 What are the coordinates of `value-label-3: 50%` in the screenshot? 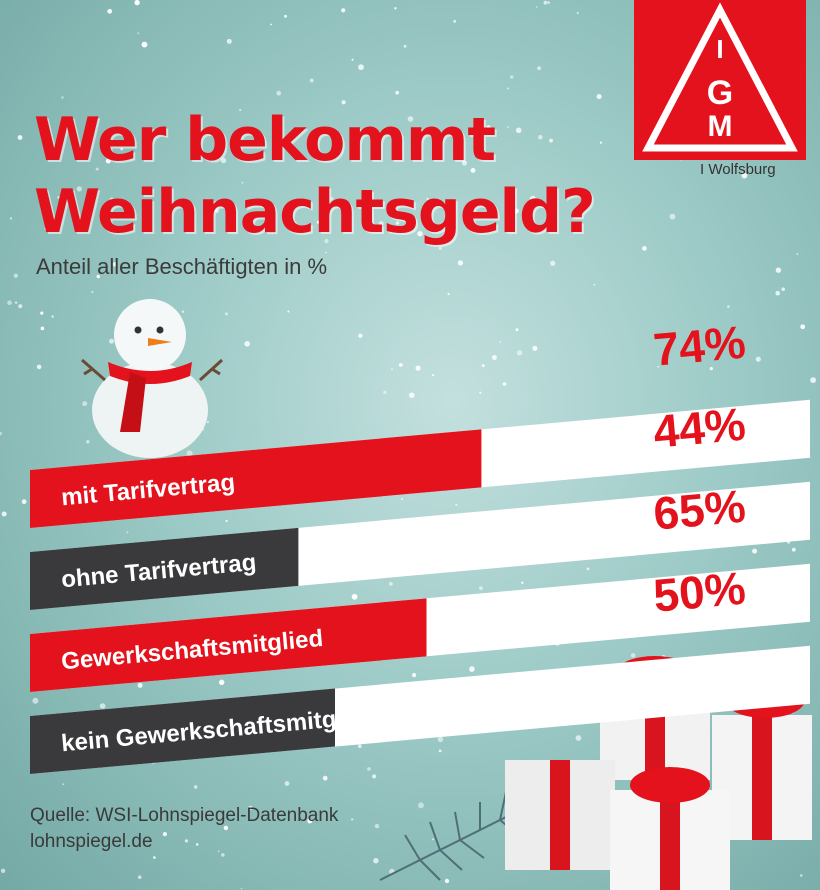 It's located at (699, 592).